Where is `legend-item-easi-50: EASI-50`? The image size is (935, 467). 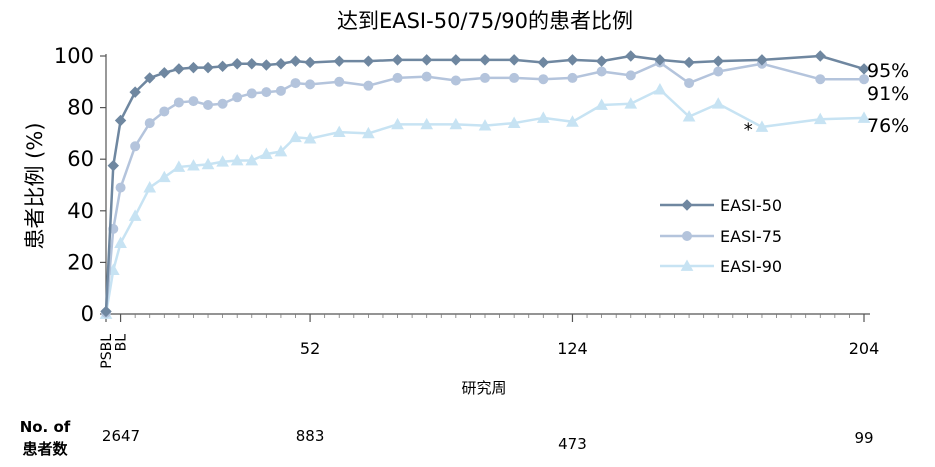
legend-item-easi-50: EASI-50 is located at coordinates (721, 205).